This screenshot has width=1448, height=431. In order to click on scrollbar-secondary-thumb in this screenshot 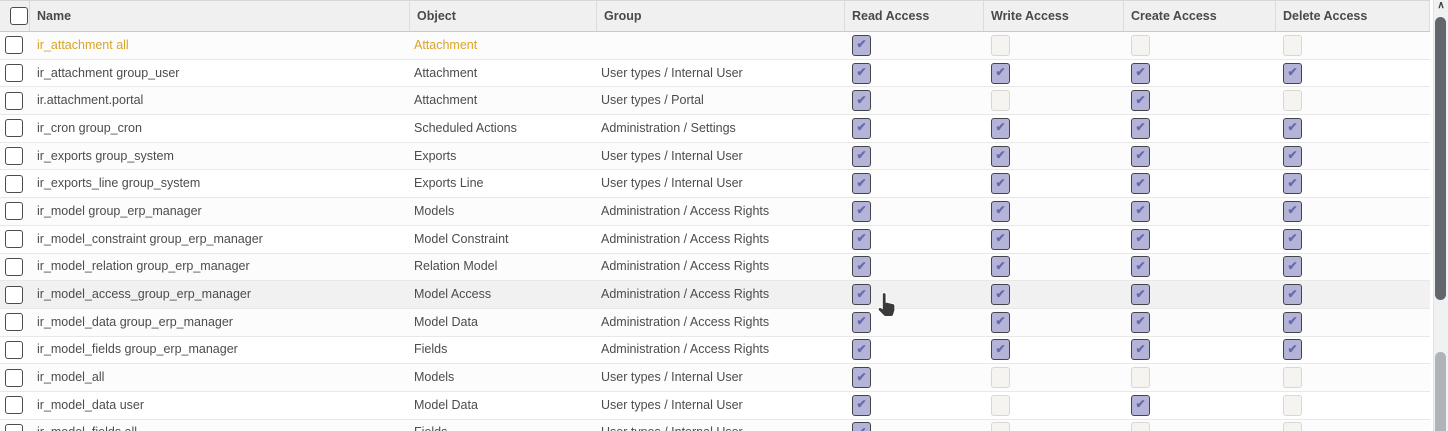, I will do `click(1440, 391)`.